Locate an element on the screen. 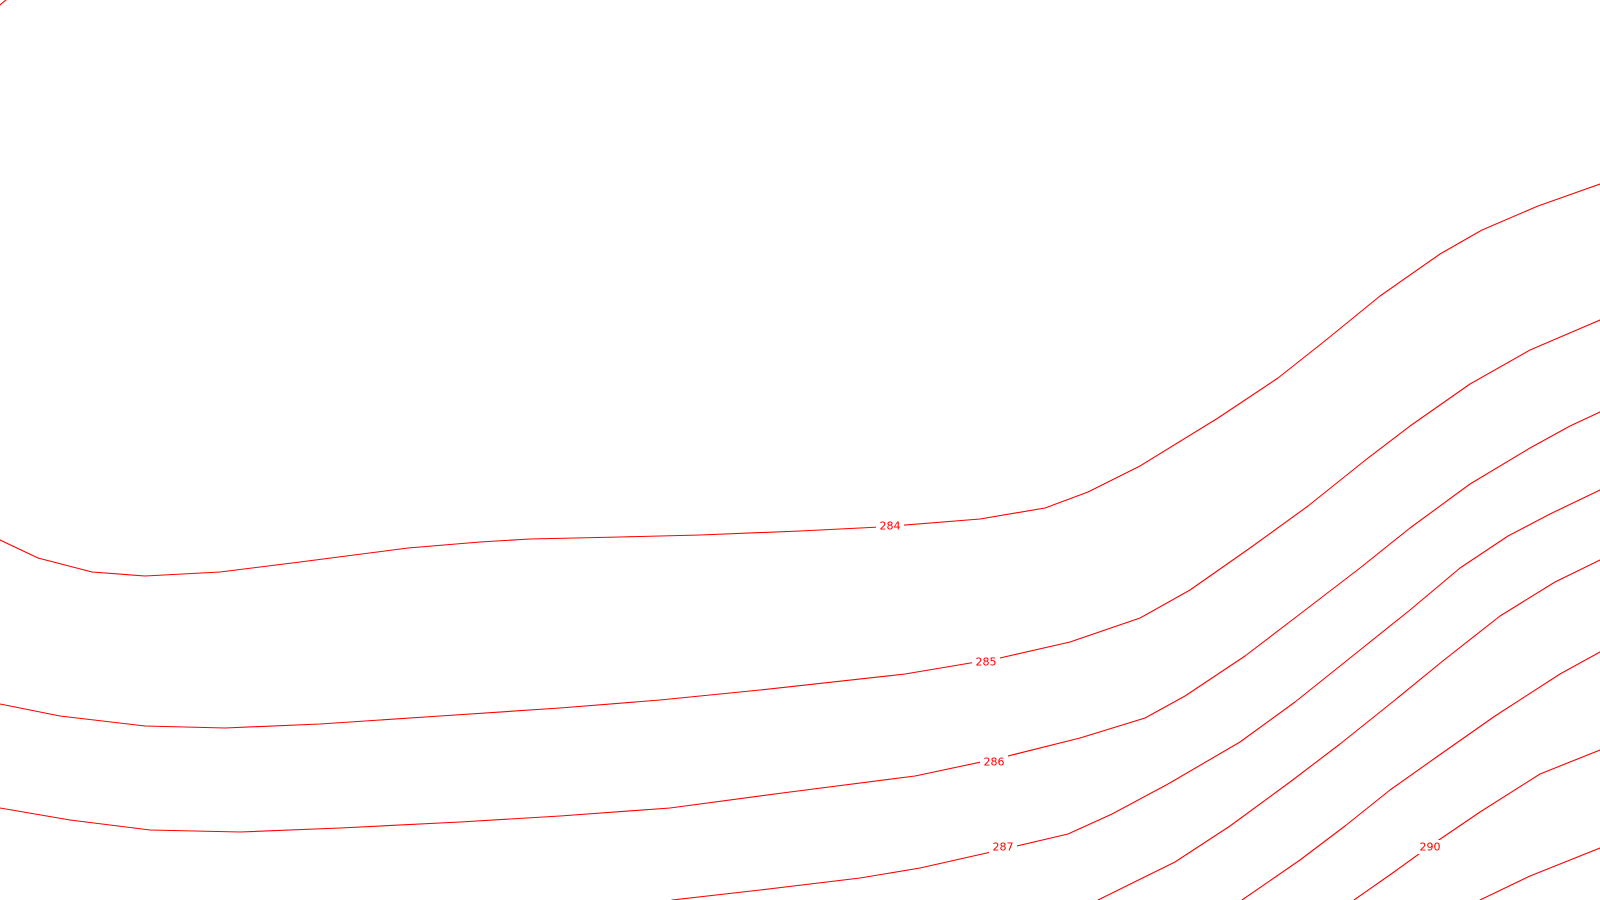 The image size is (1600, 900). contour-label-290: 290 is located at coordinates (1430, 847).